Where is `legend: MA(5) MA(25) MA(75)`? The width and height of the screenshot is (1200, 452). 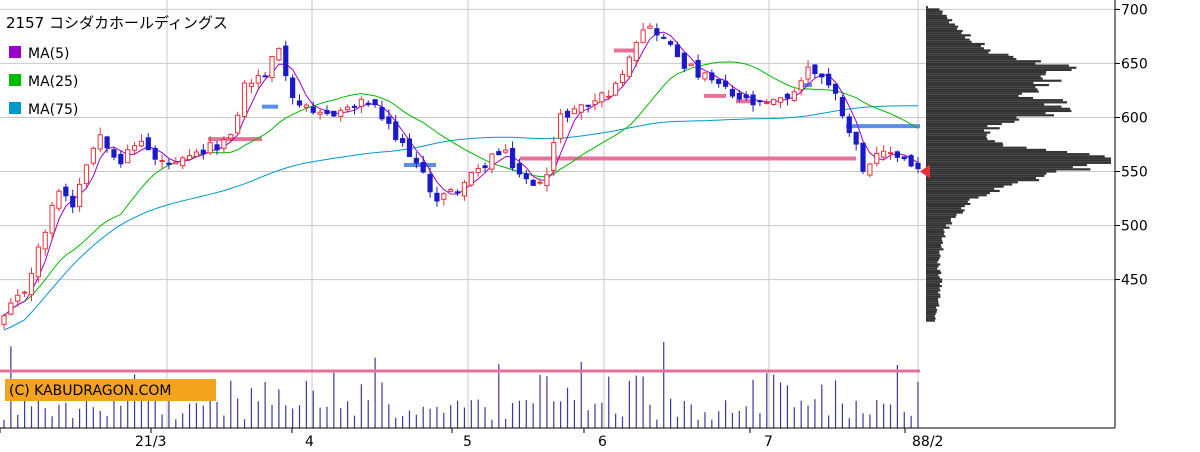
legend: MA(5) MA(25) MA(75) is located at coordinates (43, 82).